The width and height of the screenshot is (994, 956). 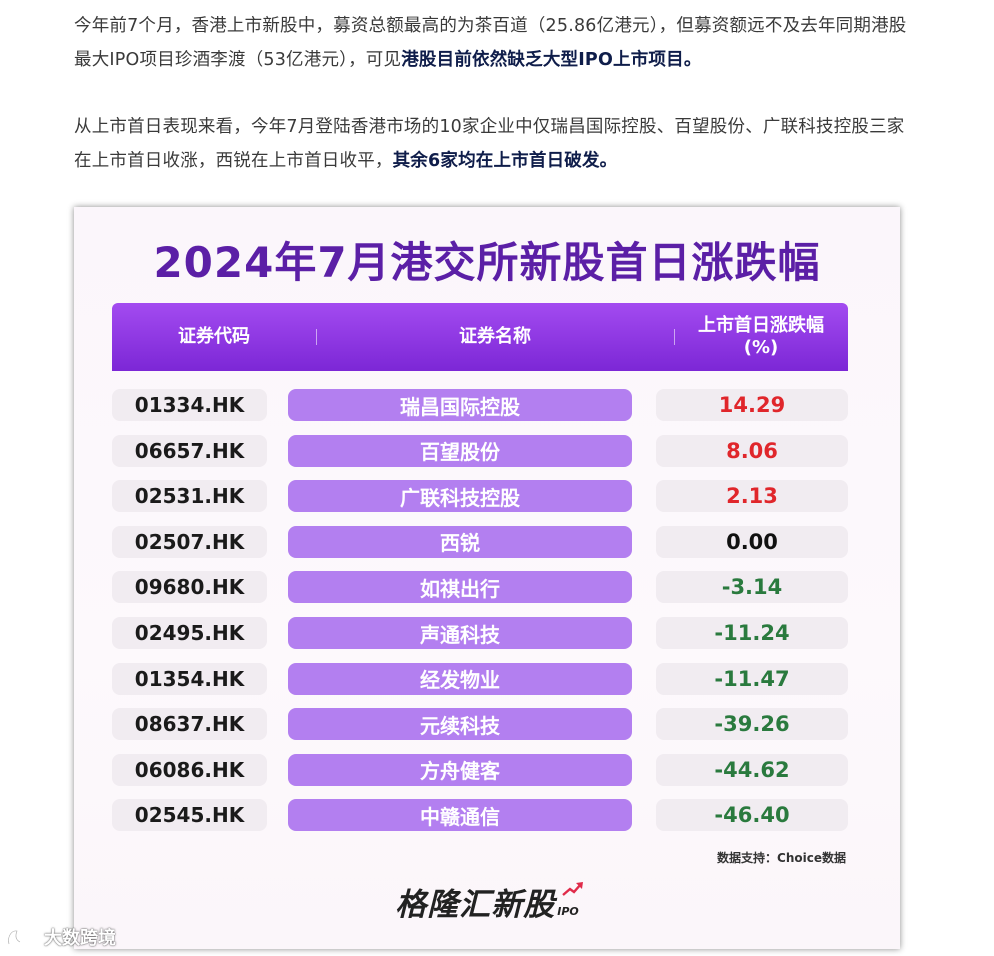 What do you see at coordinates (752, 678) in the screenshot?
I see `first-day-change: -11.47` at bounding box center [752, 678].